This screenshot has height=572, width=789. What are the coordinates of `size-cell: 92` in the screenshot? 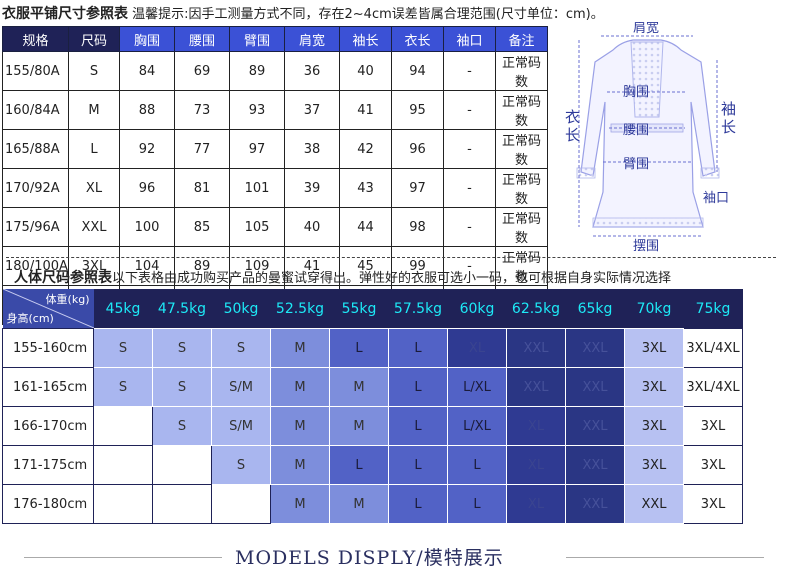 It's located at (147, 149).